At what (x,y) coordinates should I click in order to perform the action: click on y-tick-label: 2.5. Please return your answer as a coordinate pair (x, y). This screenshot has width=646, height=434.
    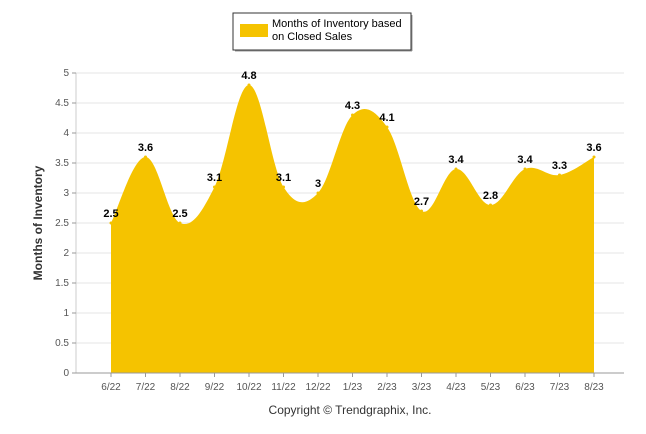
    Looking at the image, I should click on (62, 223).